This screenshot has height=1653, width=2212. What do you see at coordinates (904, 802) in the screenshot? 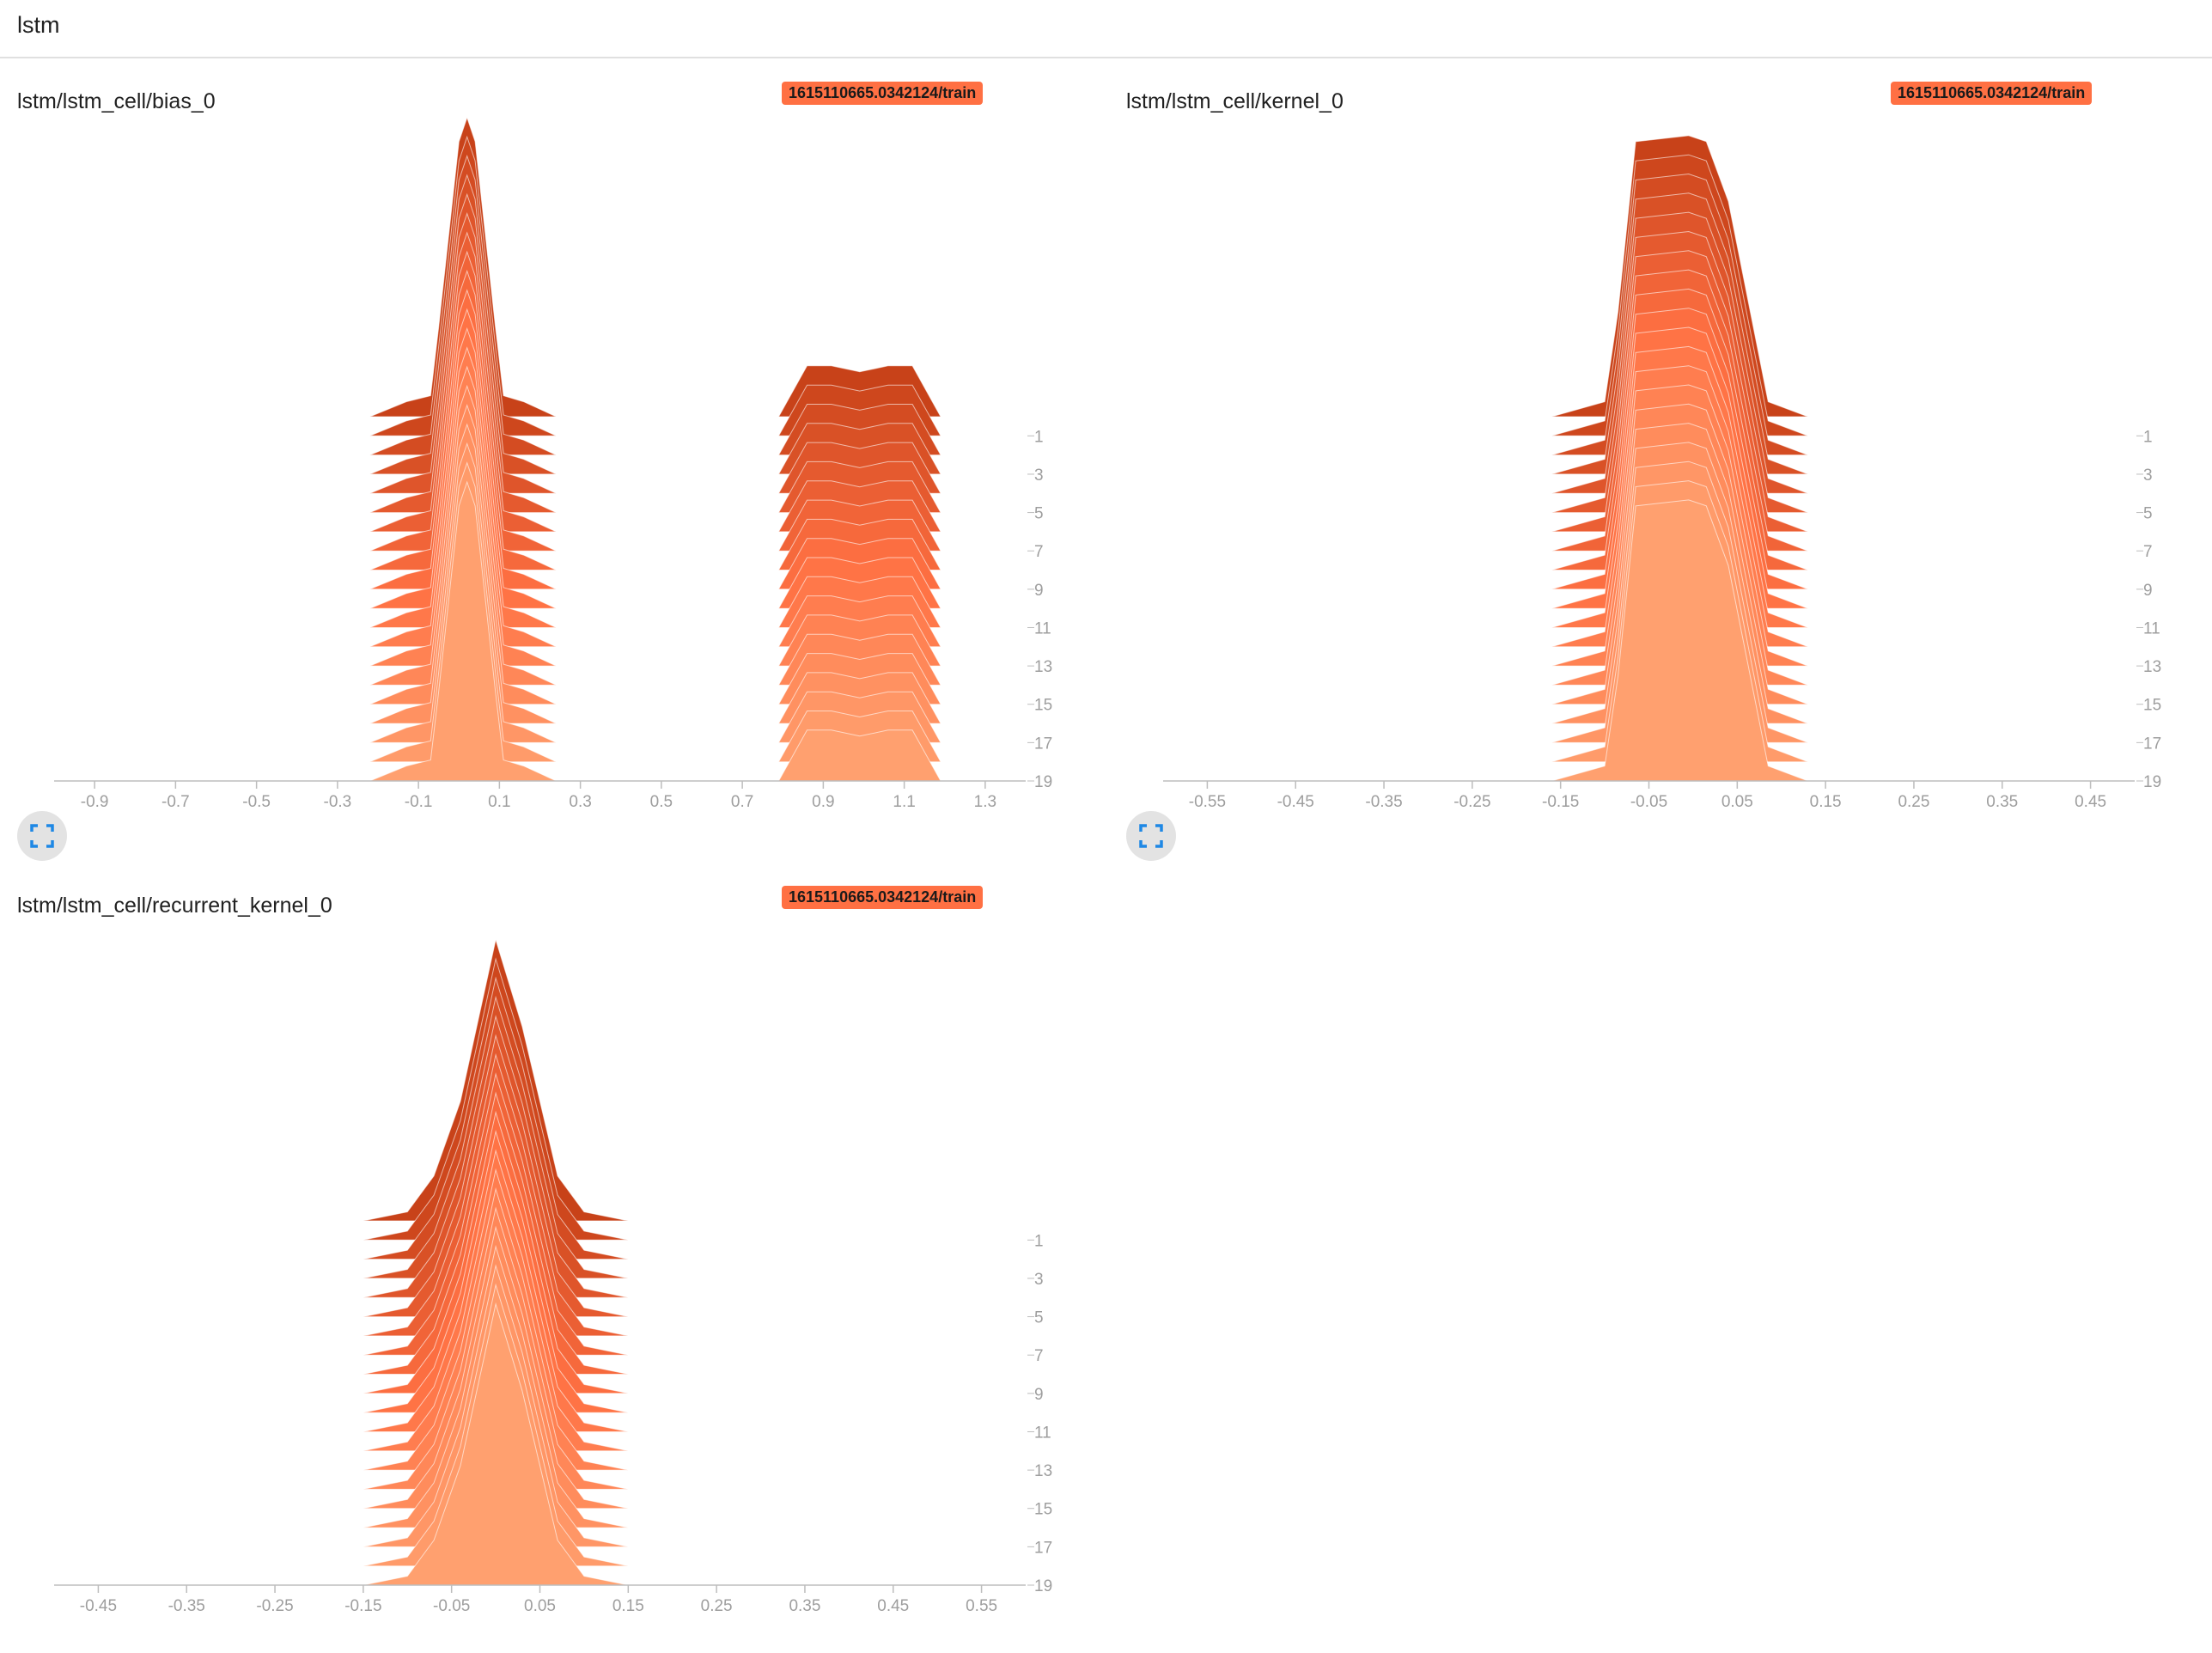
I see `x-tick-label: 1.1` at bounding box center [904, 802].